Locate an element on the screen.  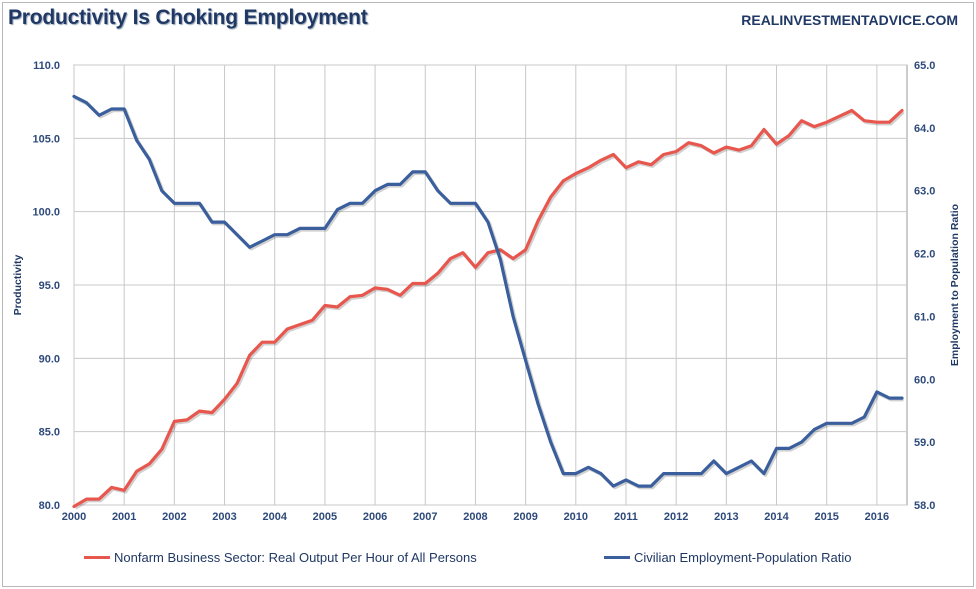
x-tick-label: 2014 is located at coordinates (776, 517).